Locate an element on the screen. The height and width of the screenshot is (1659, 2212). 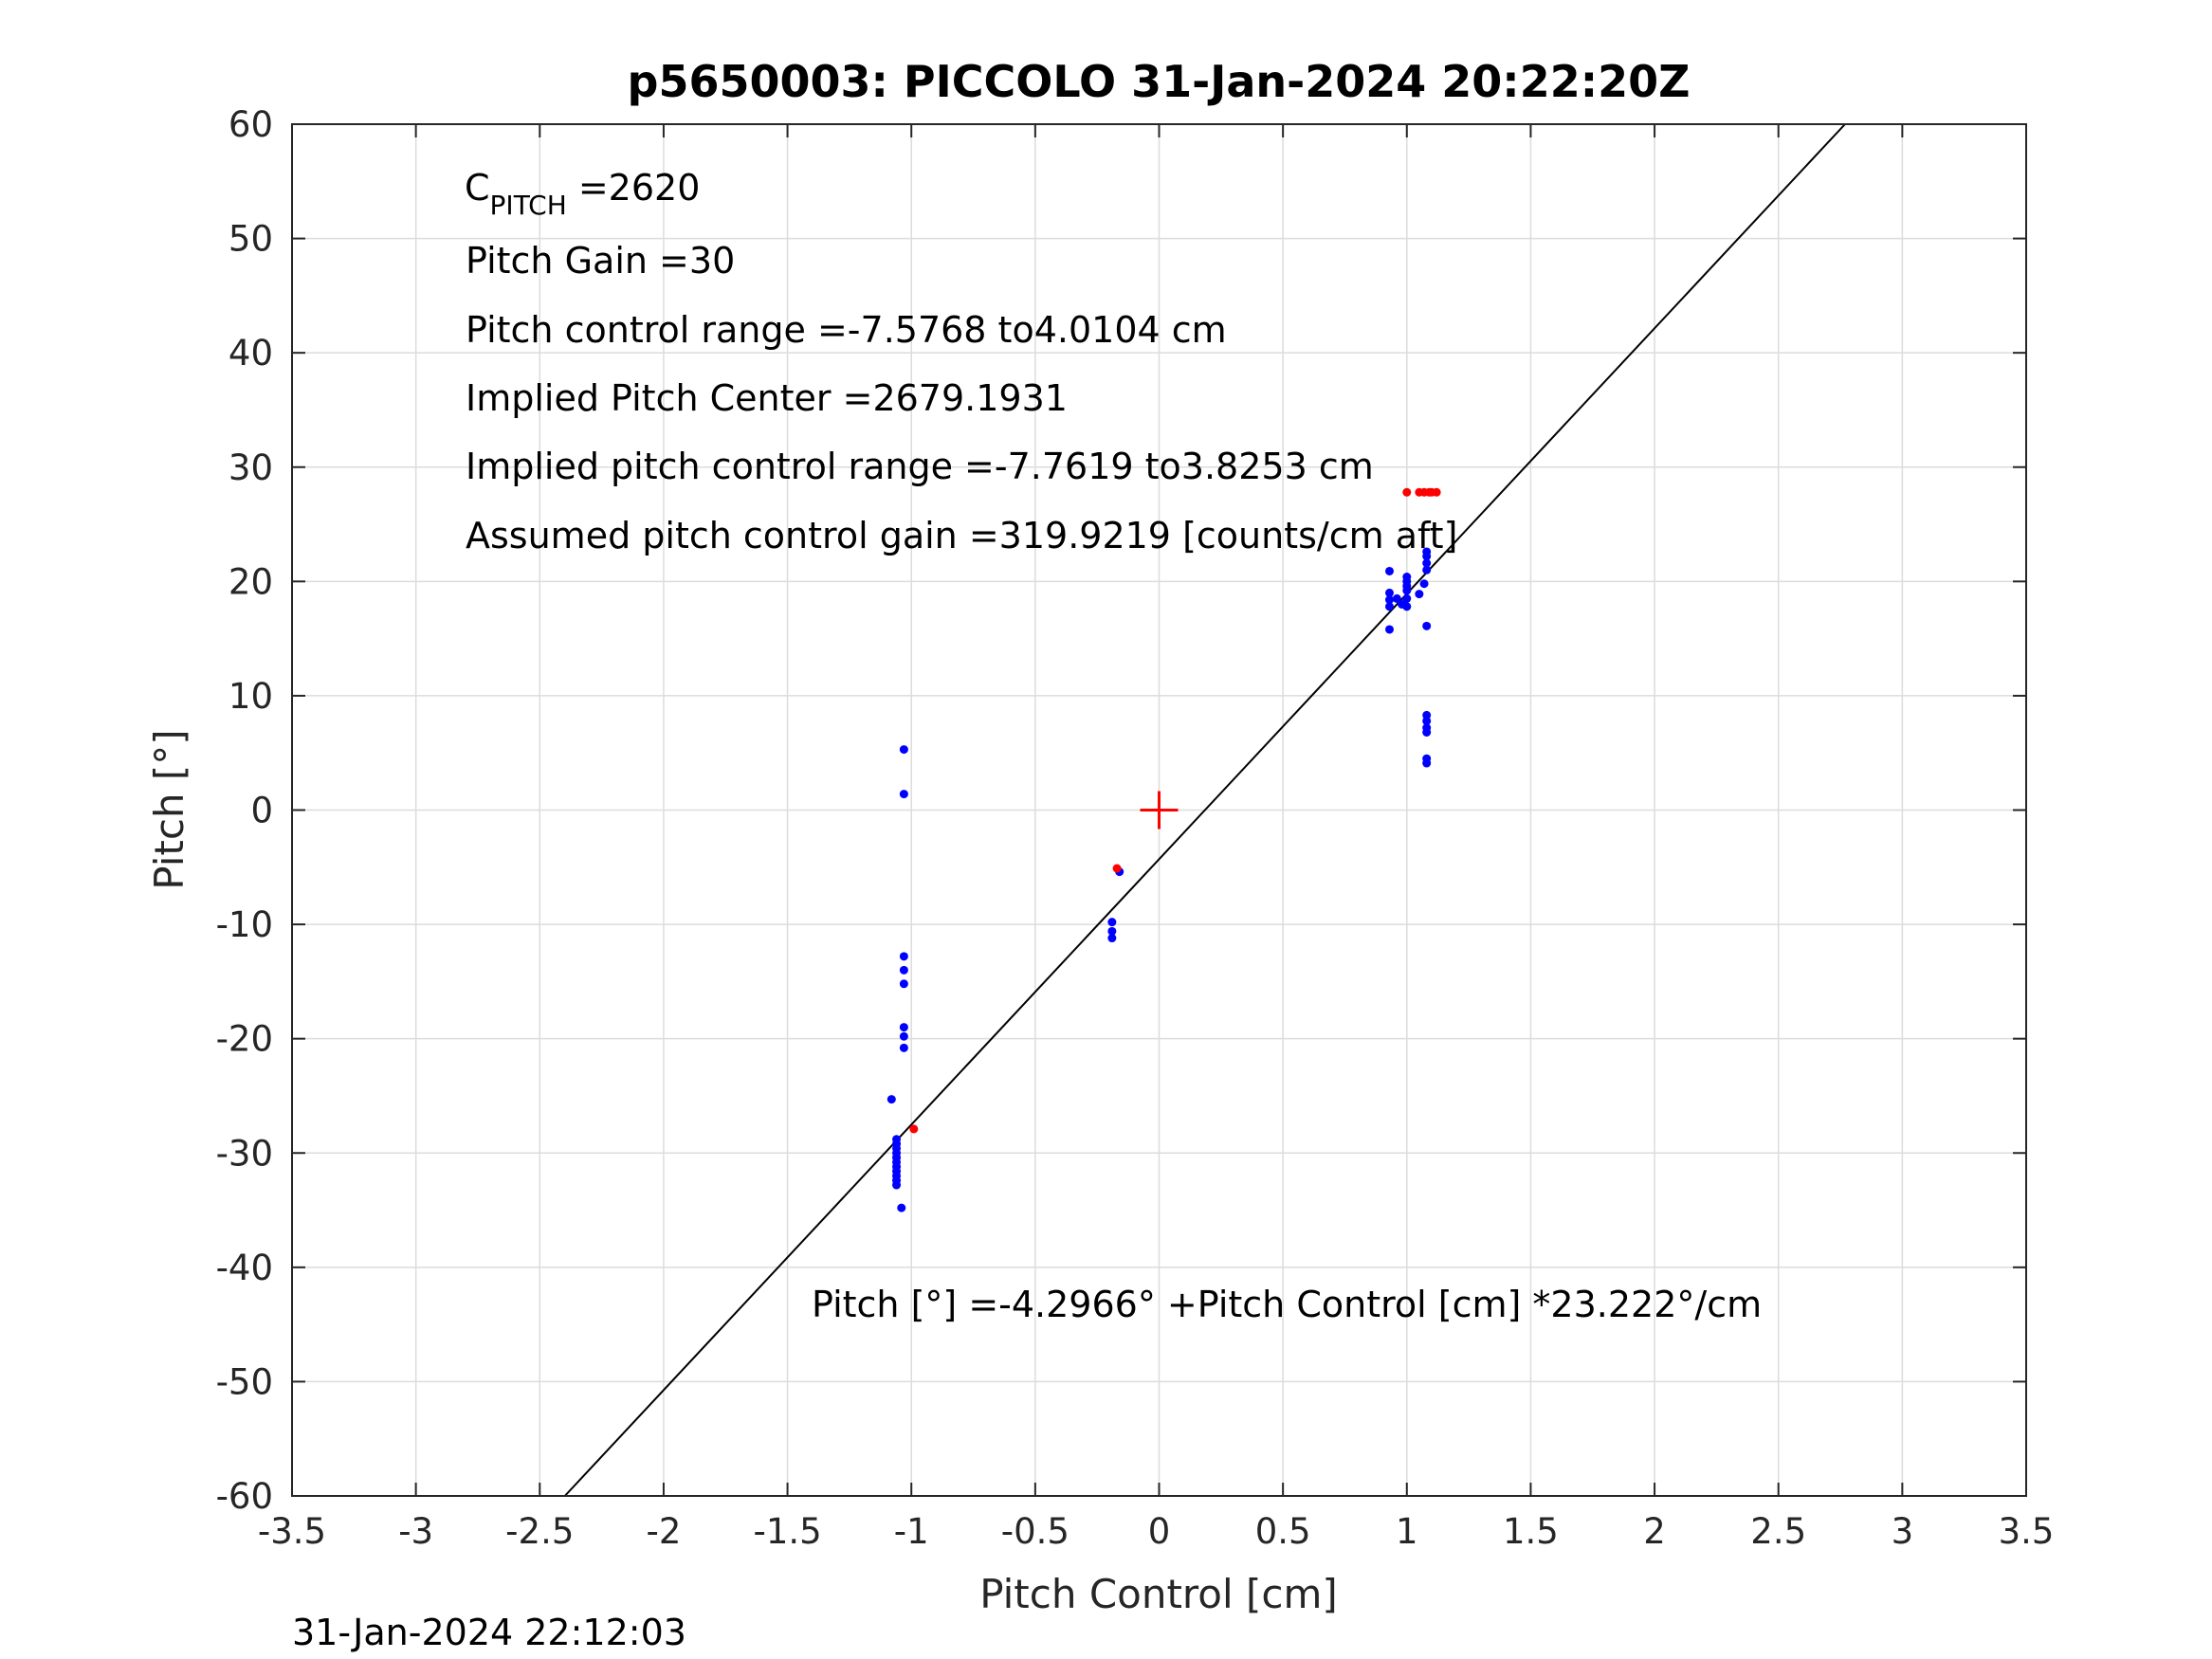
x-tick-label: -2 is located at coordinates (663, 1531).